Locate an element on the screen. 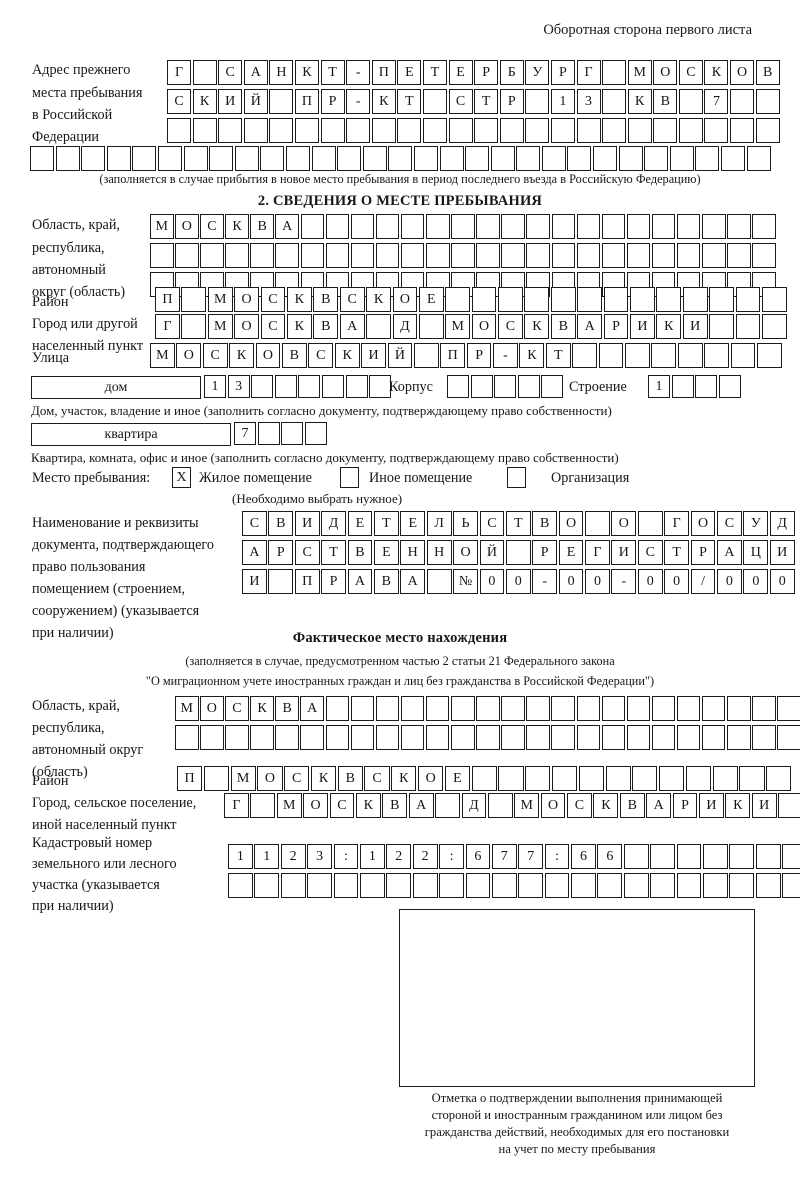 This screenshot has height=1180, width=800. city-cell-18: Р is located at coordinates (616, 326).